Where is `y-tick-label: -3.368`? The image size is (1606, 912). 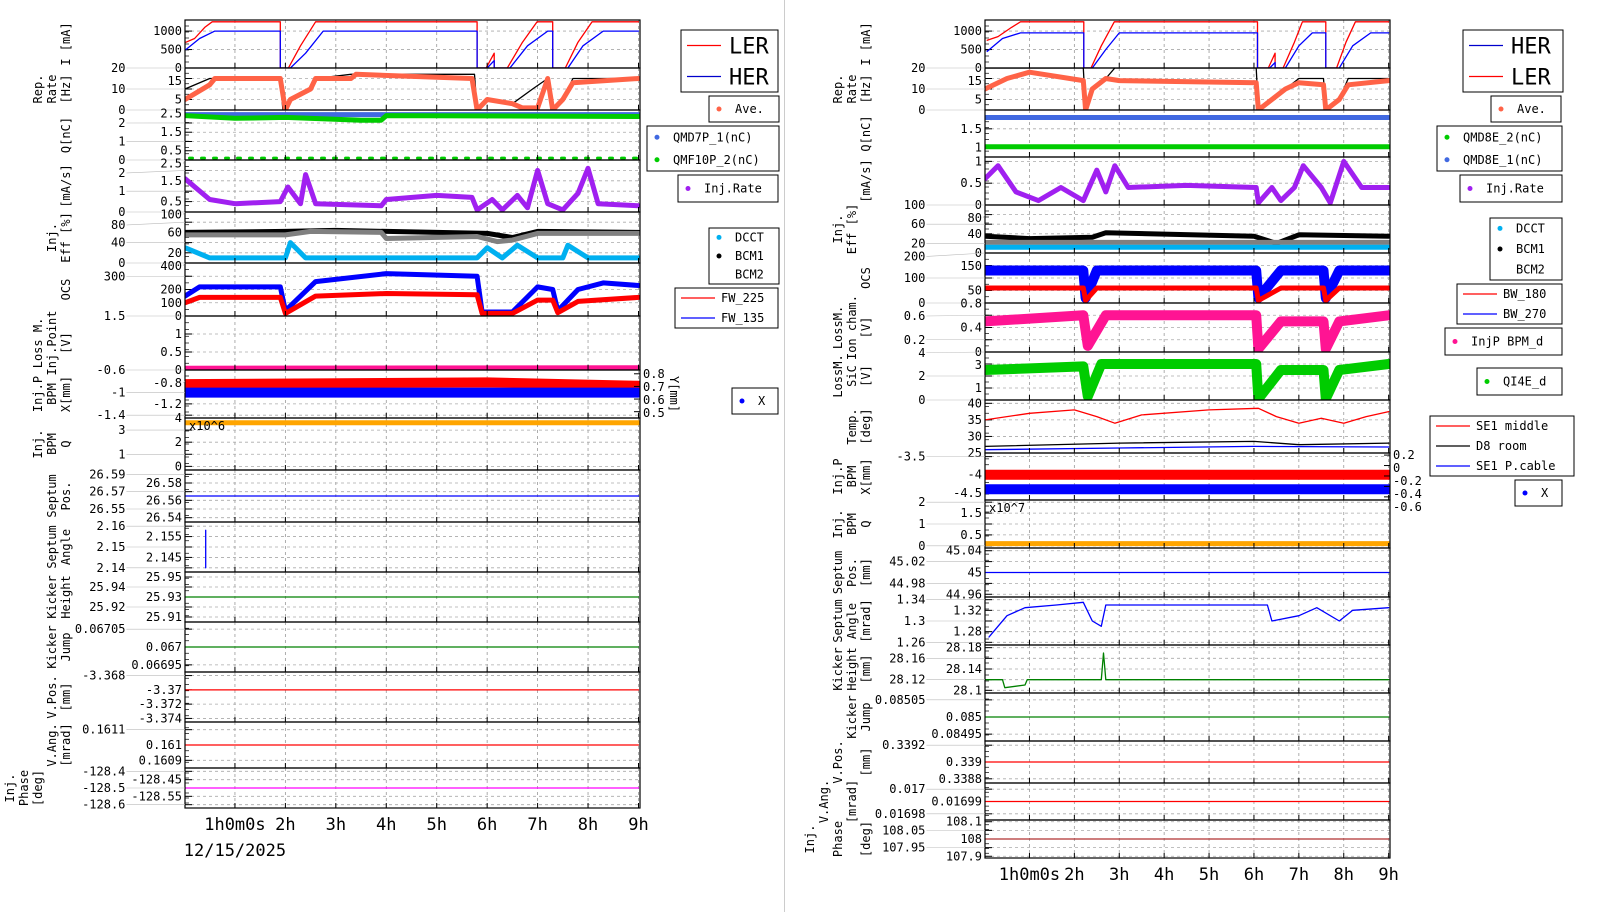 y-tick-label: -3.368 is located at coordinates (103, 676).